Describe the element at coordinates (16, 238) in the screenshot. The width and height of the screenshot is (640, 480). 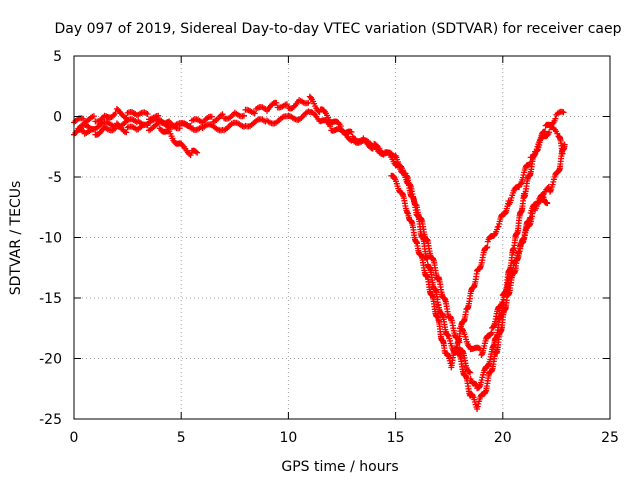
I see `y-axis-label: SDTVAR / TECUs` at that location.